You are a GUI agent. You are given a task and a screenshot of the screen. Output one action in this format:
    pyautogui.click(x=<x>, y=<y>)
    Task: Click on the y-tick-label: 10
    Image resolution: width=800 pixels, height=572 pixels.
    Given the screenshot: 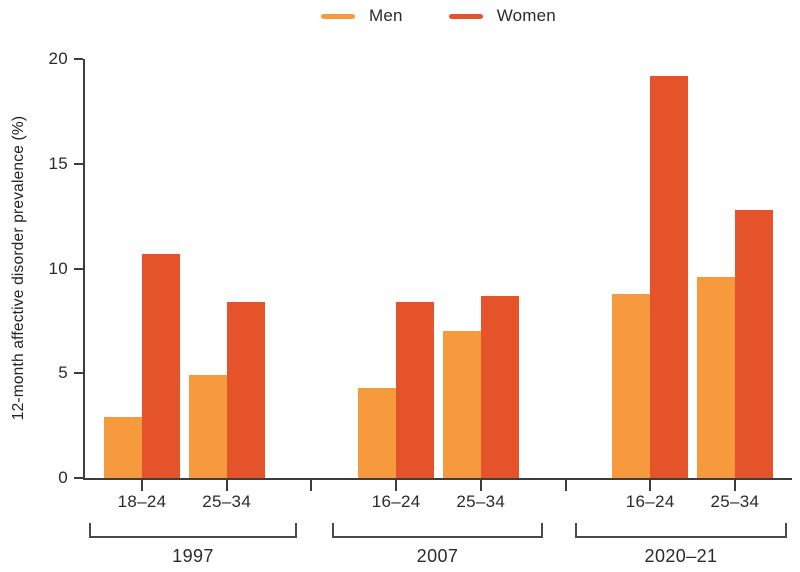 What is the action you would take?
    pyautogui.click(x=58, y=268)
    